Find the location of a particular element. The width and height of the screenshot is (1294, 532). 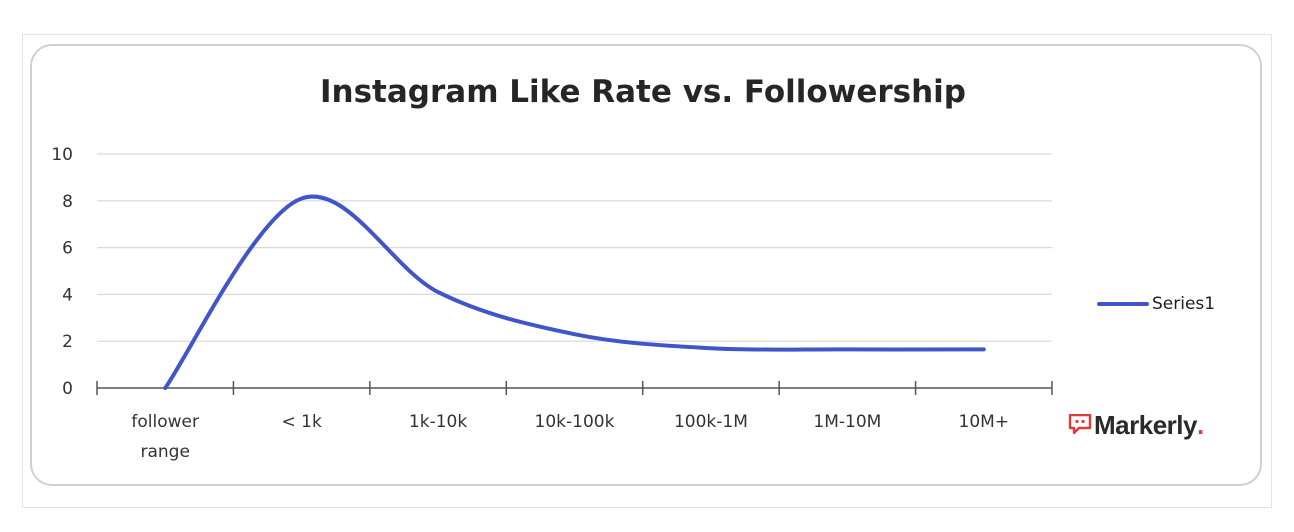

x-tick-label: 100k-1M is located at coordinates (711, 422).